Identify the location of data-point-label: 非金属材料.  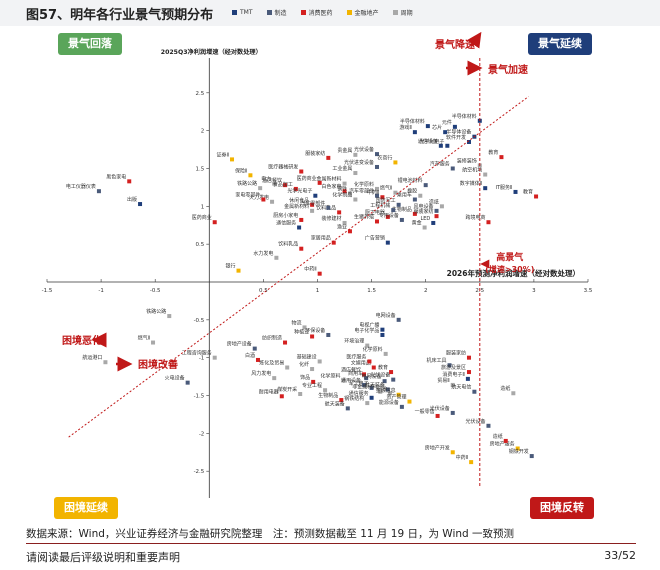
(364, 387).